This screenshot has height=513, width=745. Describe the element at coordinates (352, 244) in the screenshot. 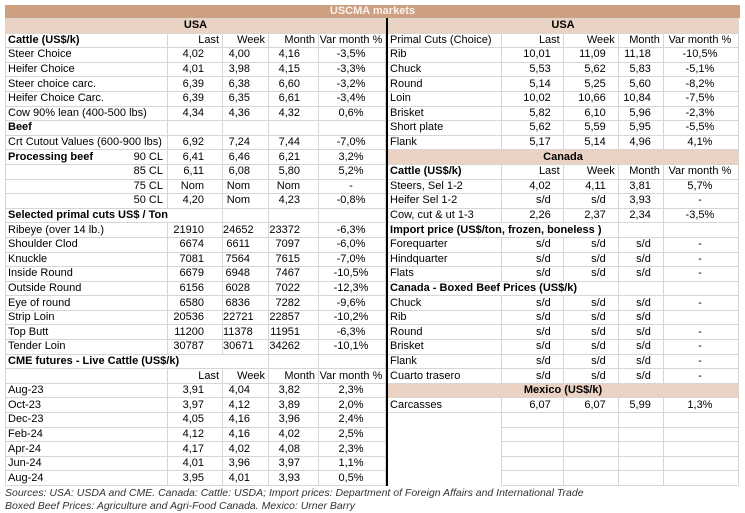

I see `var-month-cell: -6,0%` at that location.